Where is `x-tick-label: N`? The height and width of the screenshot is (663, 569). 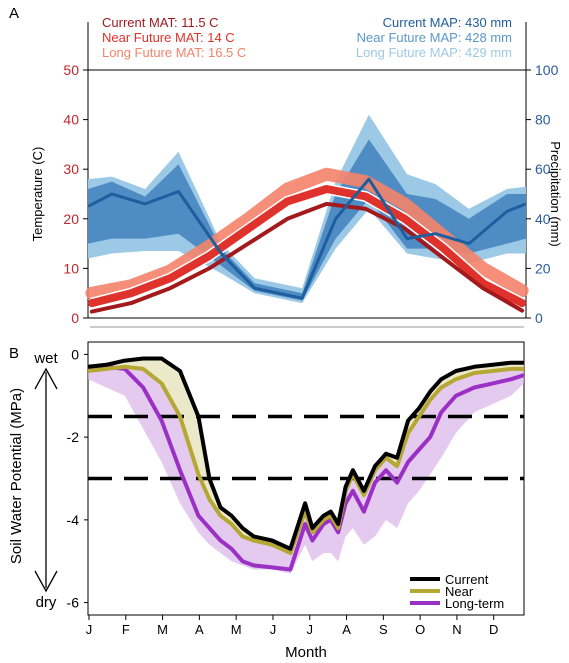
x-tick-label: N is located at coordinates (456, 629).